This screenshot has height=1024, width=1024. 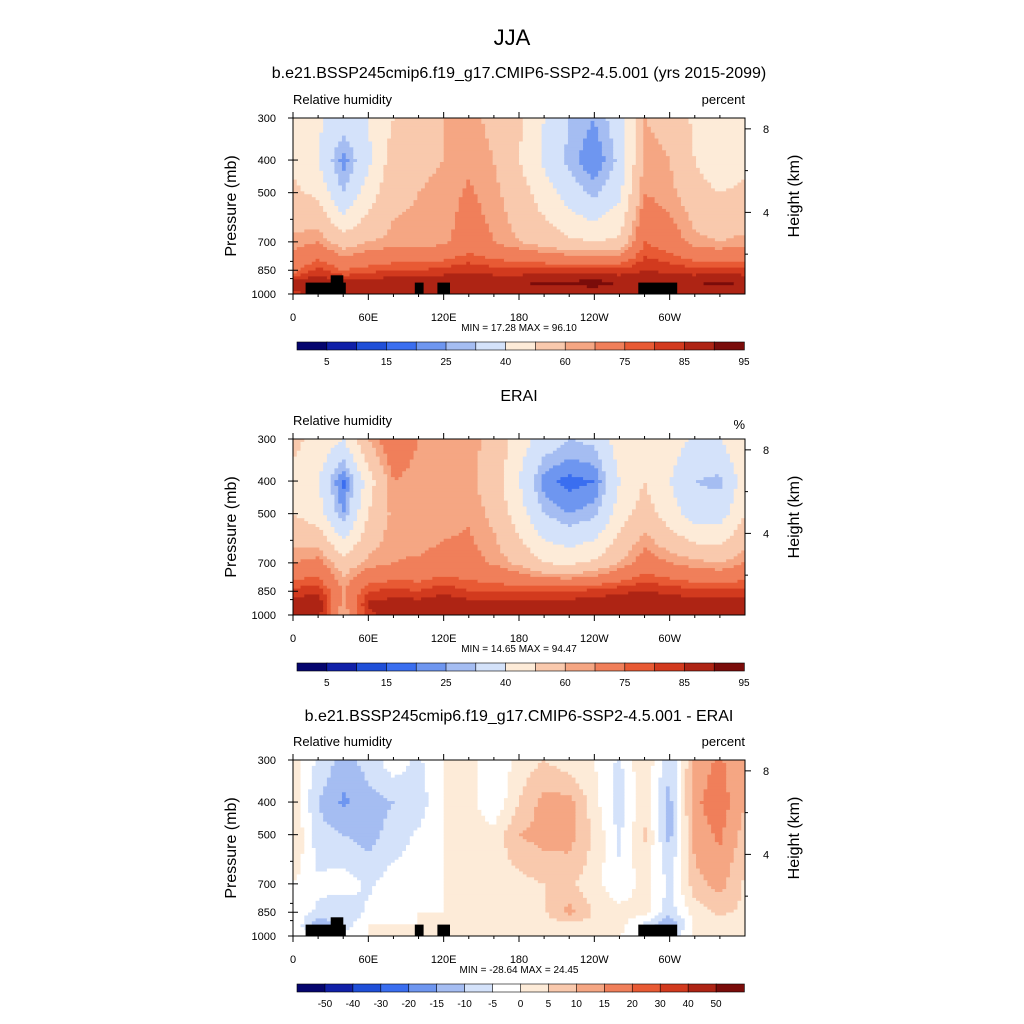 What do you see at coordinates (491, 667) in the screenshot?
I see `colorbar-swatch` at bounding box center [491, 667].